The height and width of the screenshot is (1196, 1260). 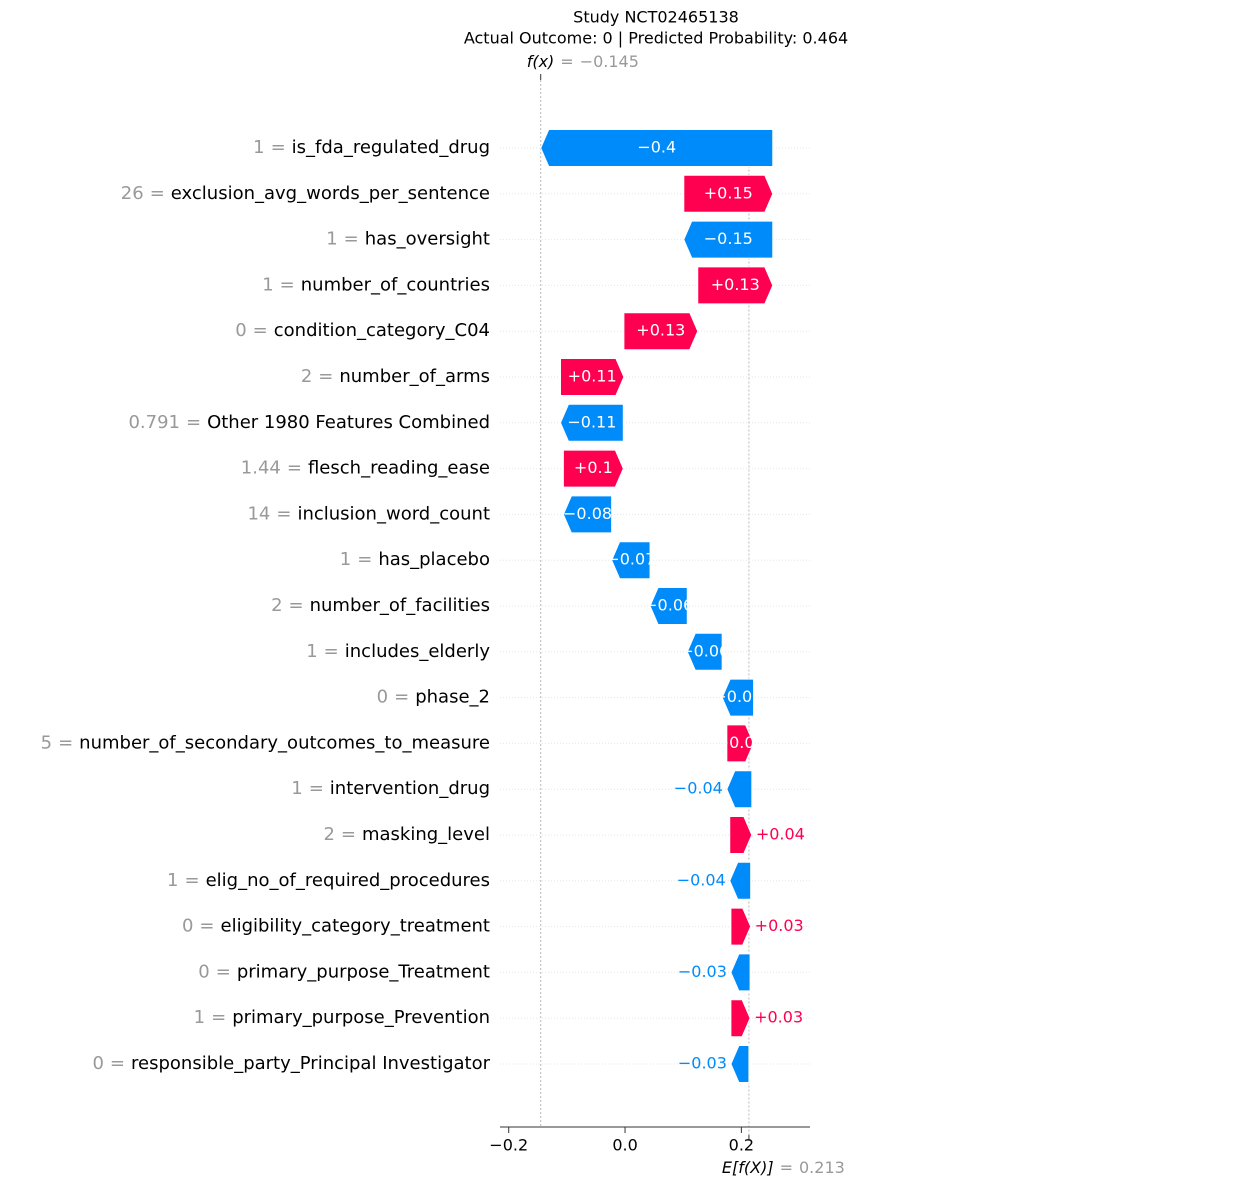 I want to click on feature-label: 0 = phase_2, so click(x=433, y=697).